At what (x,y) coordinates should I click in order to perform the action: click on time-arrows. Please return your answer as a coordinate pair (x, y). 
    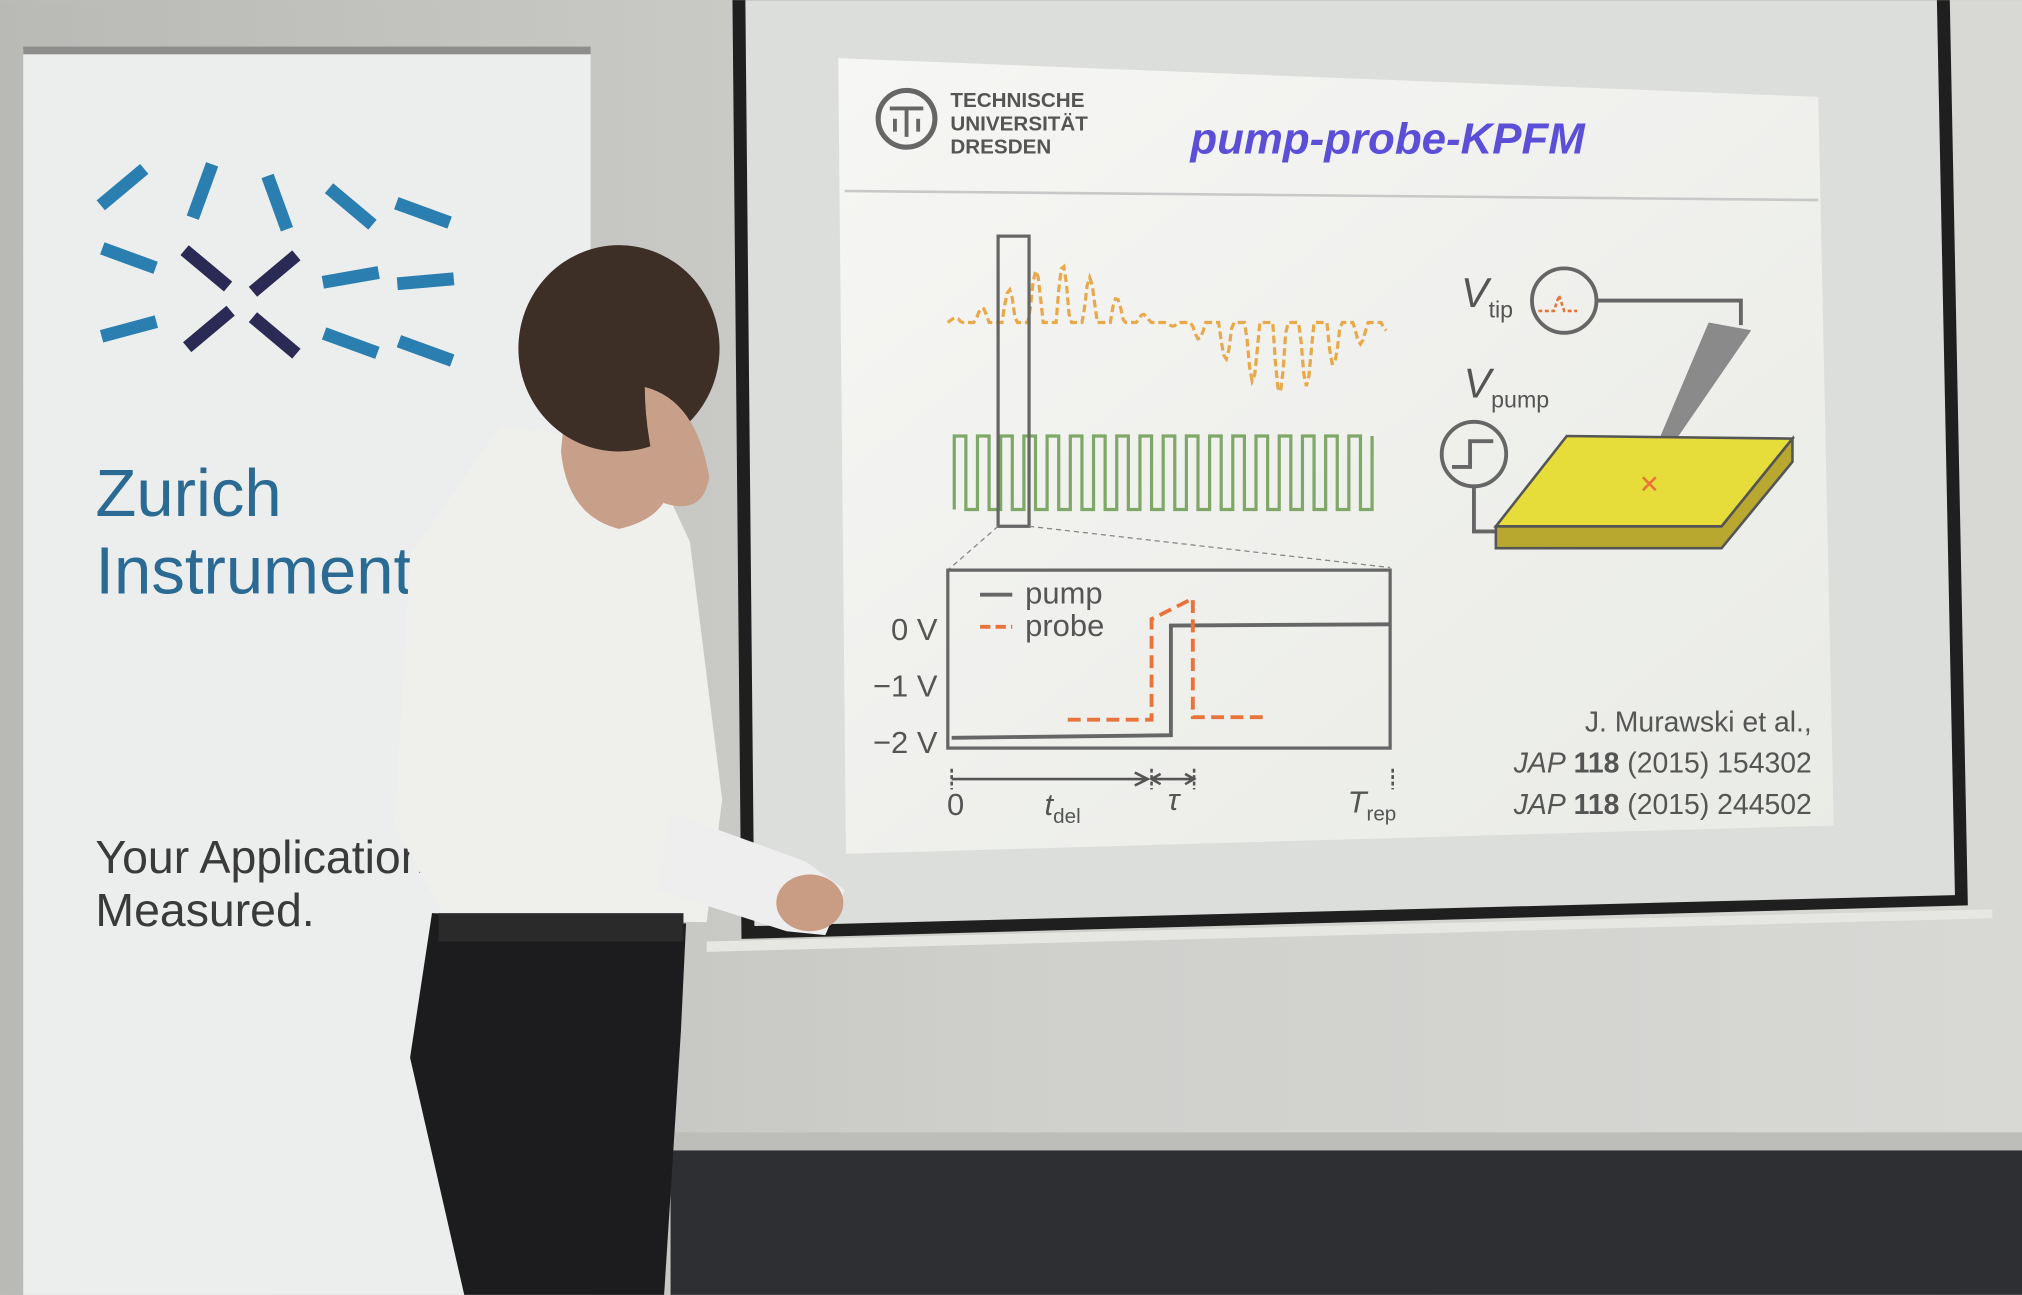
    Looking at the image, I should click on (1074, 779).